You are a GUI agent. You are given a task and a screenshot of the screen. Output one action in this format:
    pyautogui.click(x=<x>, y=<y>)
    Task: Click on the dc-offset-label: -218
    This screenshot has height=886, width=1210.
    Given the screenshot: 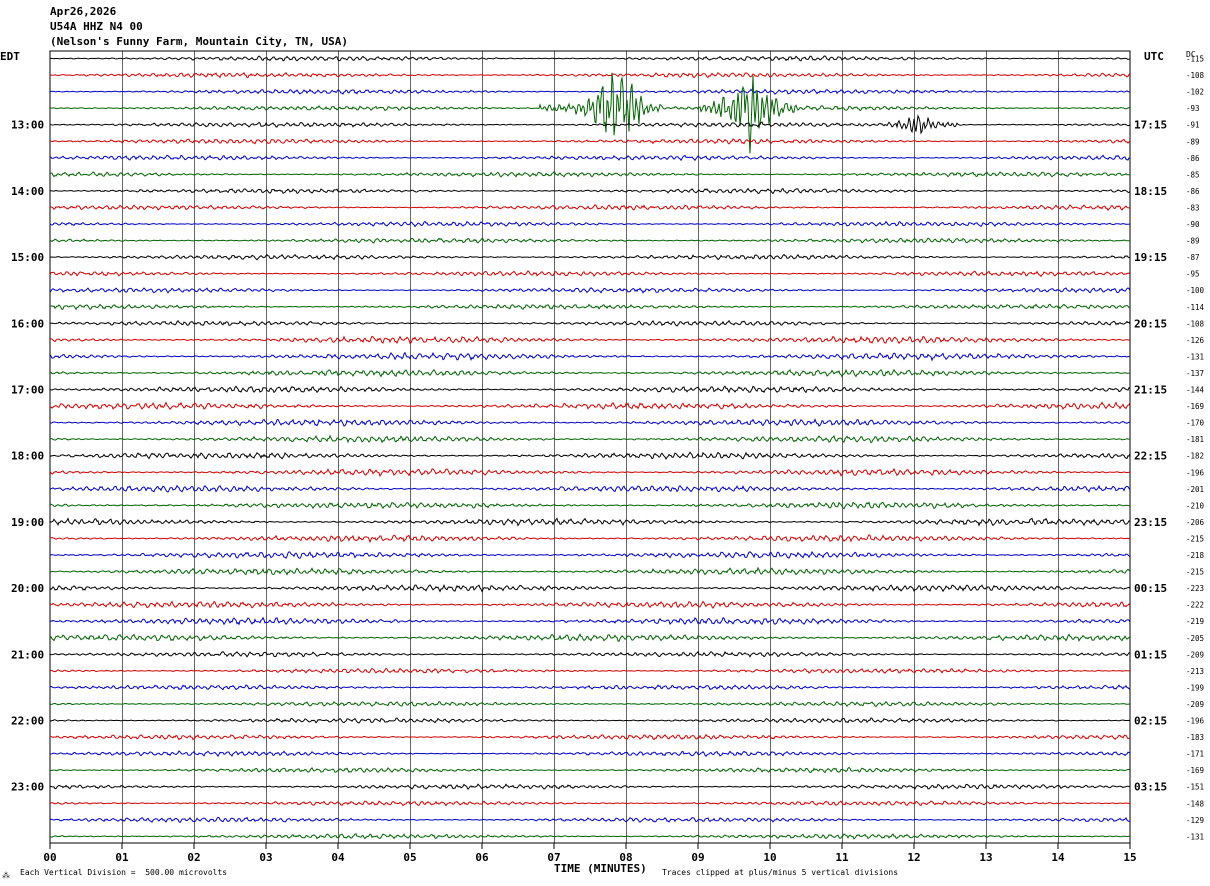 What is the action you would take?
    pyautogui.click(x=1195, y=555)
    